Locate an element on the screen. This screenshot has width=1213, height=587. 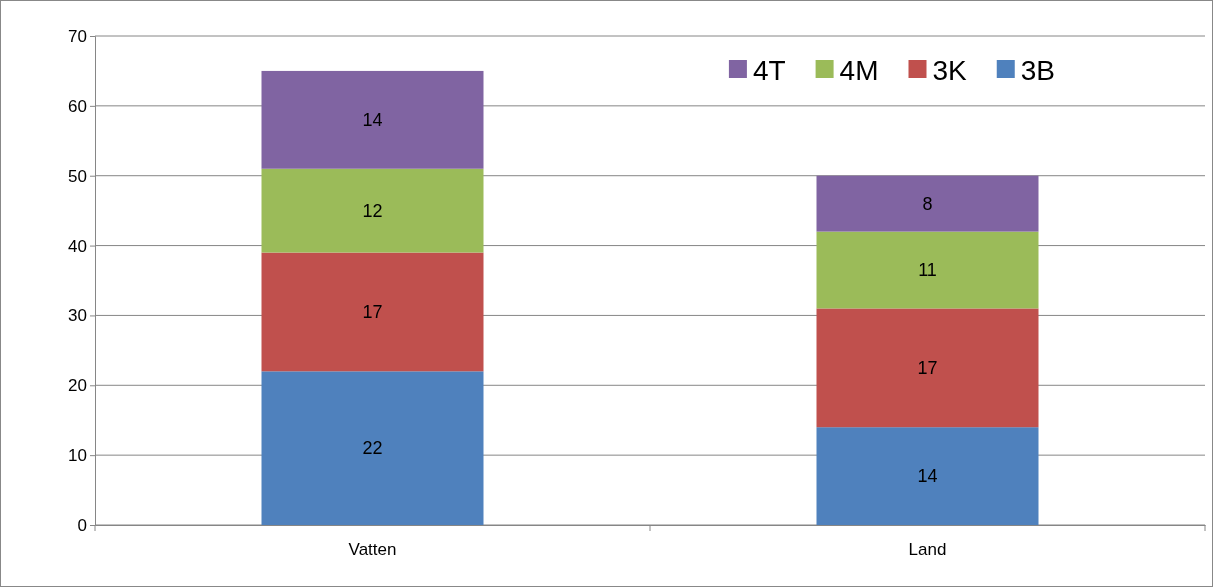
y-tick-label: 10 is located at coordinates (77, 456).